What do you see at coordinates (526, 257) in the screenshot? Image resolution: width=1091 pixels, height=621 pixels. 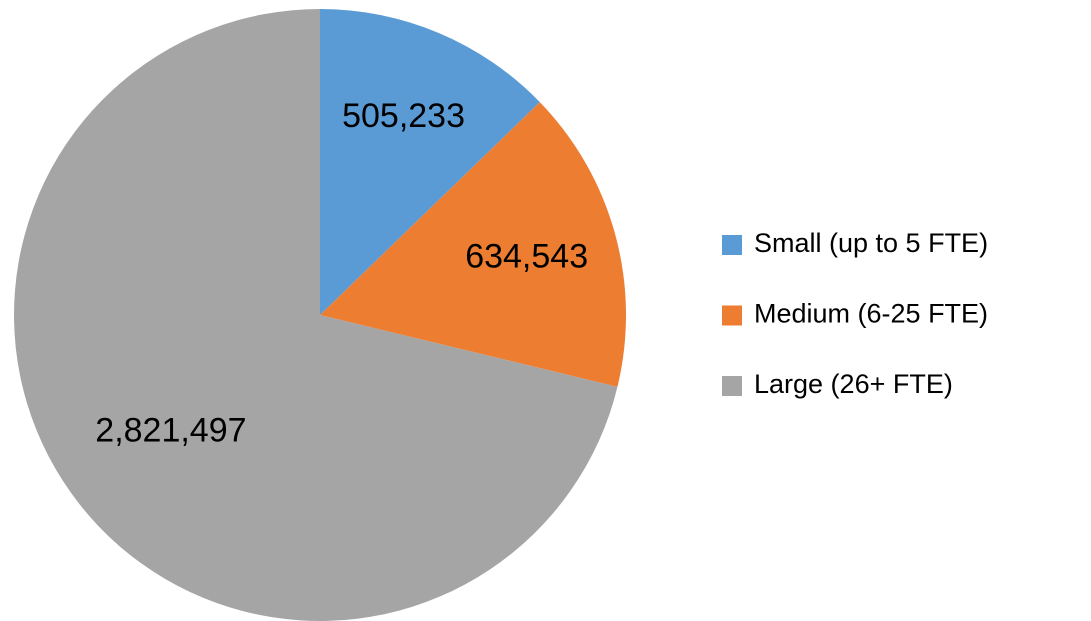 I see `data-label: 634,543` at bounding box center [526, 257].